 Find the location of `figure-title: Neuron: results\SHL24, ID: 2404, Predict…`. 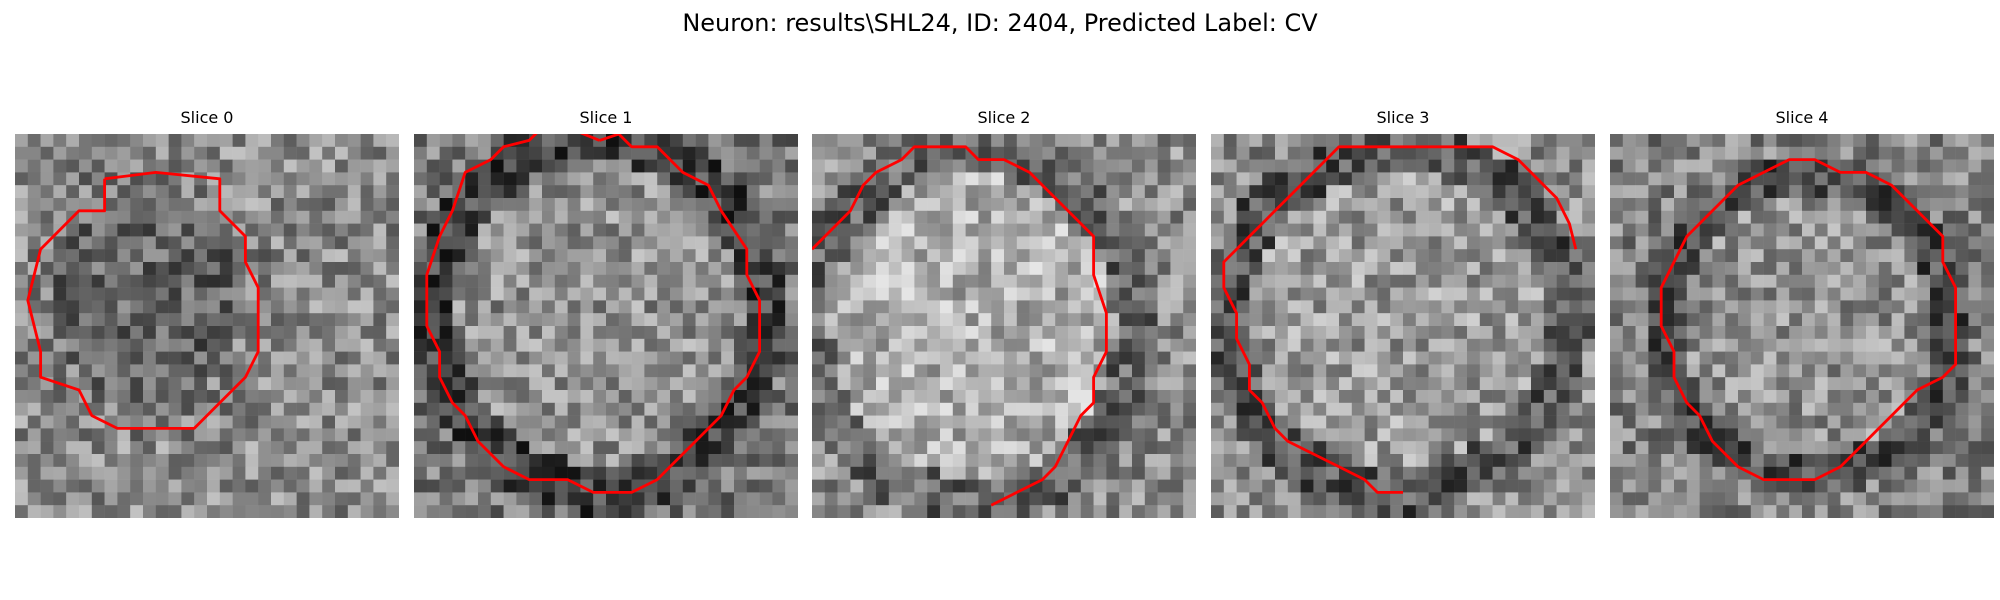

figure-title: Neuron: results\SHL24, ID: 2404, Predict… is located at coordinates (1000, 23).